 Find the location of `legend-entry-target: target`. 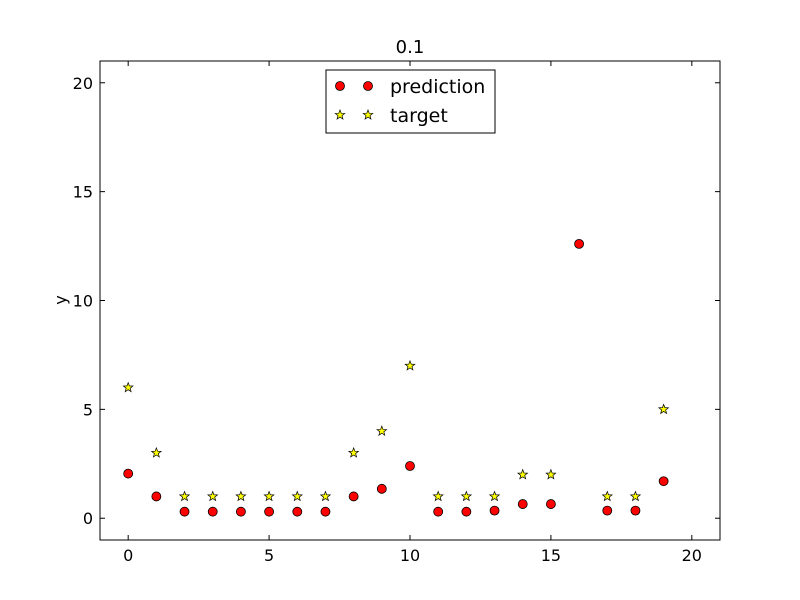

legend-entry-target: target is located at coordinates (391, 116).